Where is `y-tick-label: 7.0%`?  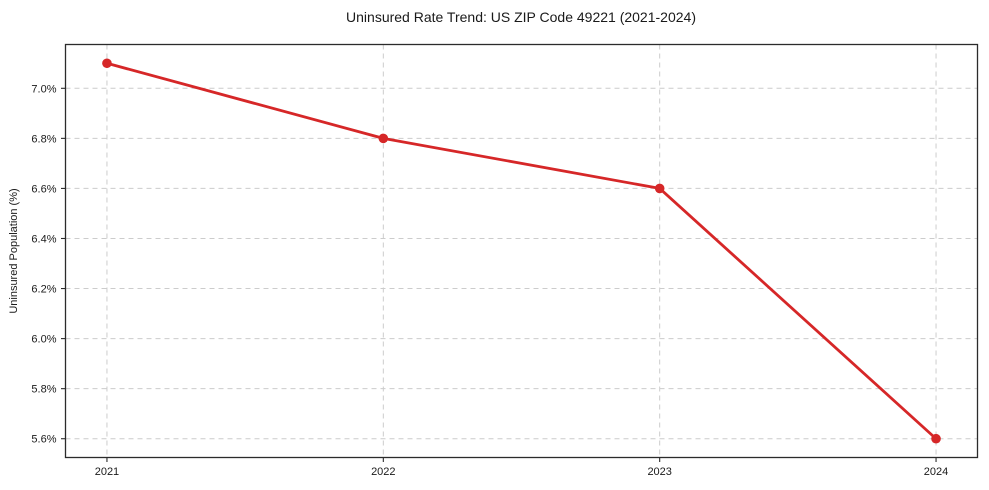 y-tick-label: 7.0% is located at coordinates (43, 89).